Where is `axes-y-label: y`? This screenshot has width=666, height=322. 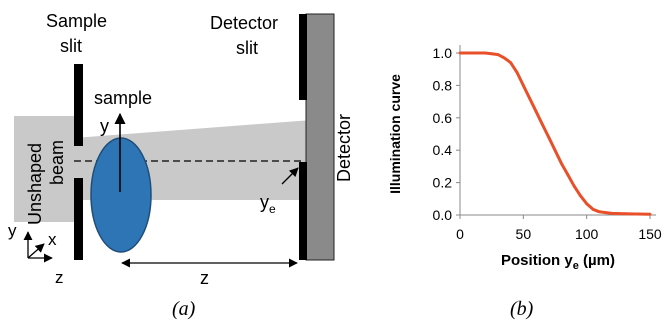
axes-y-label: y is located at coordinates (12, 230).